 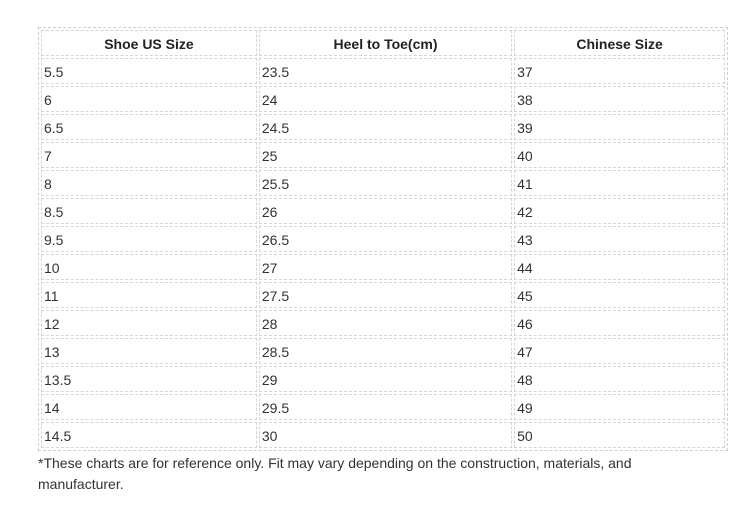 What do you see at coordinates (149, 155) in the screenshot?
I see `cell-shoe-us-size: 7` at bounding box center [149, 155].